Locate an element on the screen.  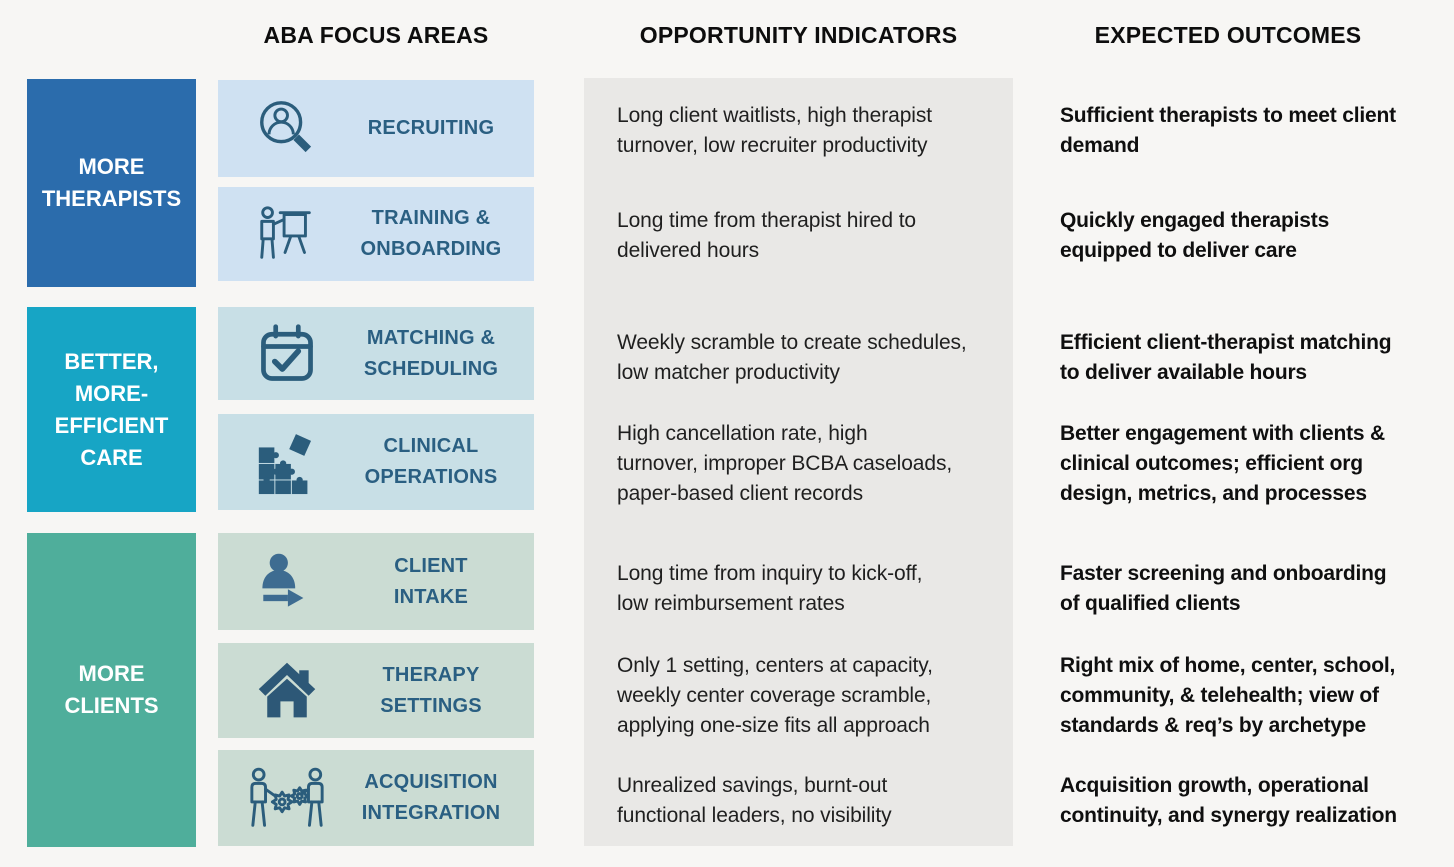
focus-area-label: ACQUISITION INTEGRATION is located at coordinates (431, 797).